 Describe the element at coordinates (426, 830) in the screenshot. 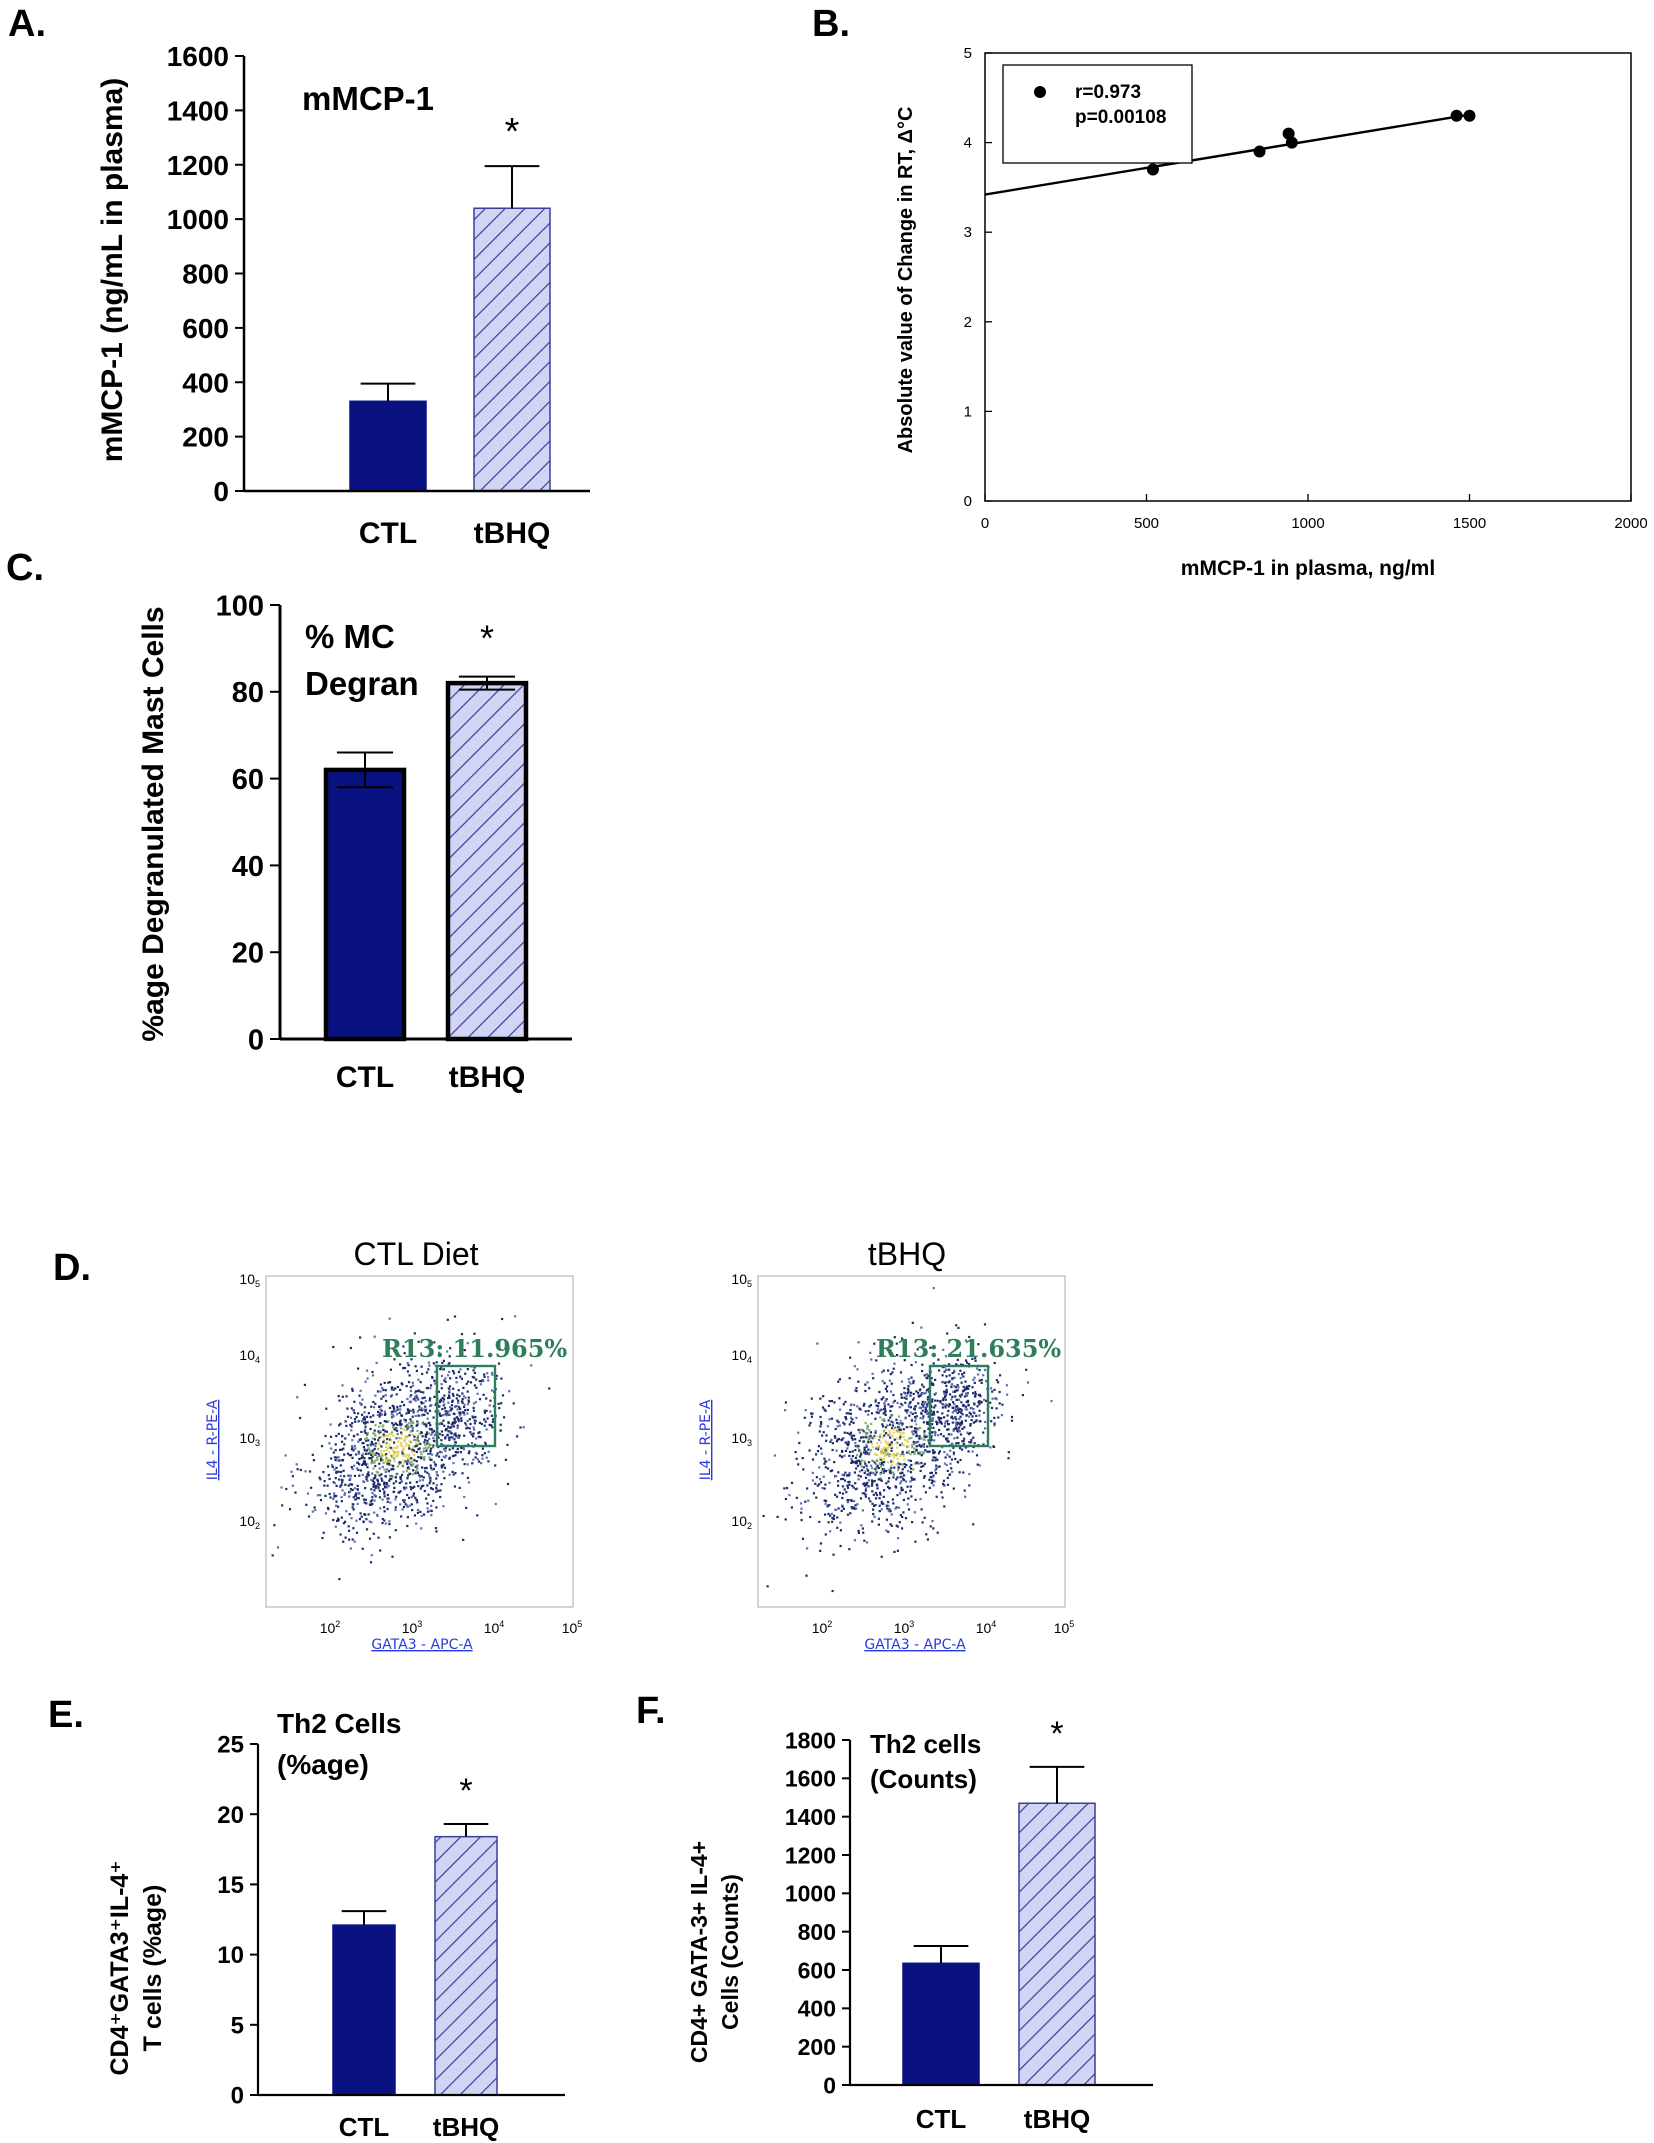

I see `panel-c-bars: *` at that location.